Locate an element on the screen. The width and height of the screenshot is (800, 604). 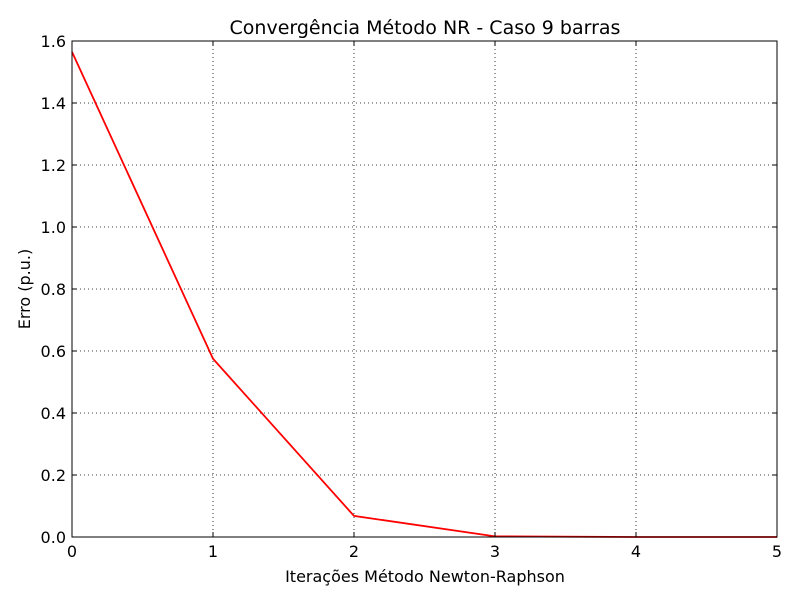
chart-title: Convergência Método NR - Caso 9 barras is located at coordinates (425, 28).